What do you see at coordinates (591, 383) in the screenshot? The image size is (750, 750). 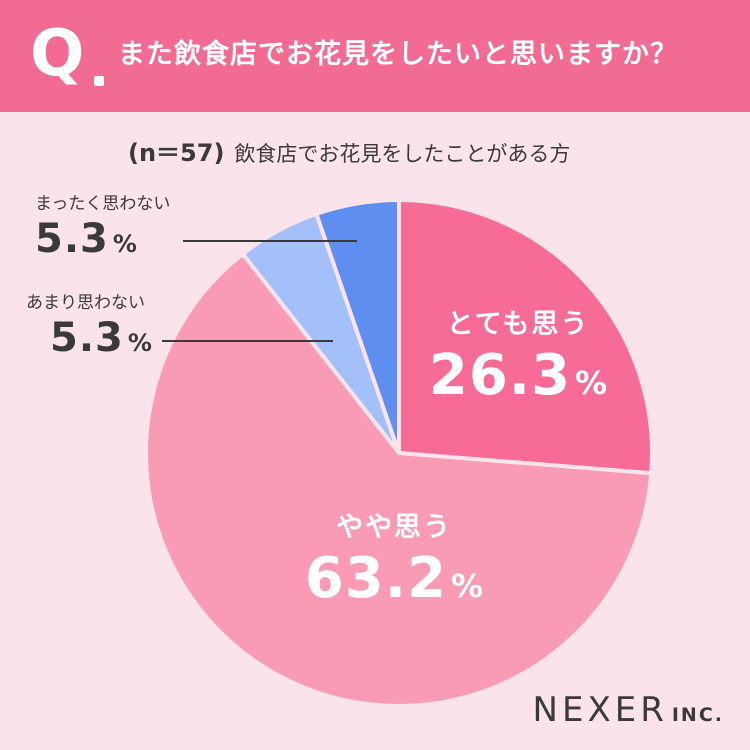 I see `label-very-much-percent: %` at bounding box center [591, 383].